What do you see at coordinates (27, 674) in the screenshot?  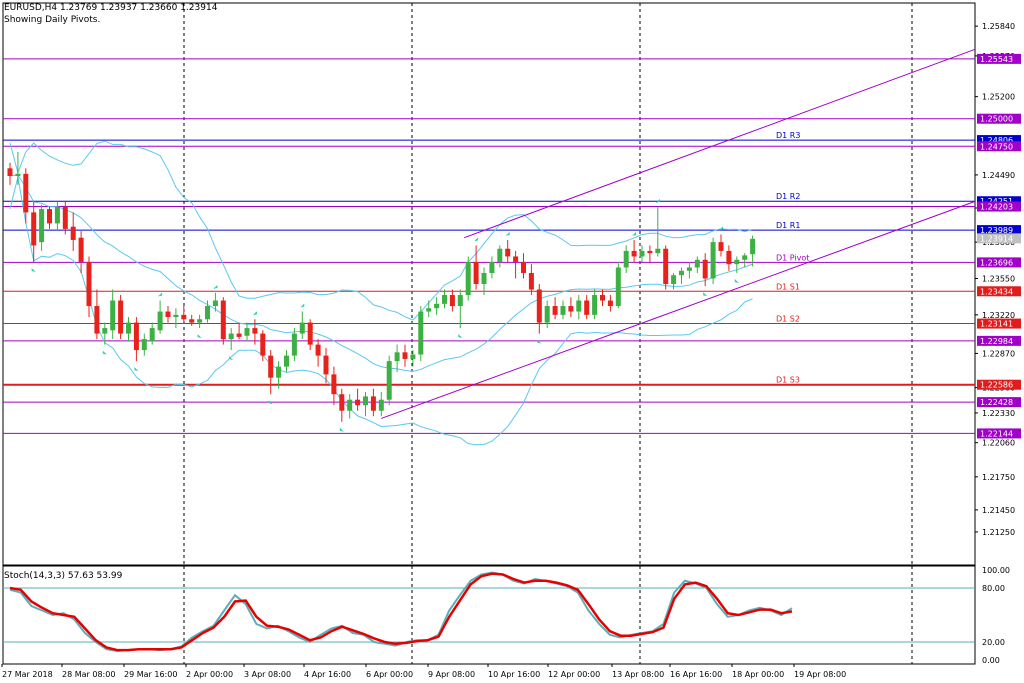 I see `time-tick-label: 27 Mar 2018` at bounding box center [27, 674].